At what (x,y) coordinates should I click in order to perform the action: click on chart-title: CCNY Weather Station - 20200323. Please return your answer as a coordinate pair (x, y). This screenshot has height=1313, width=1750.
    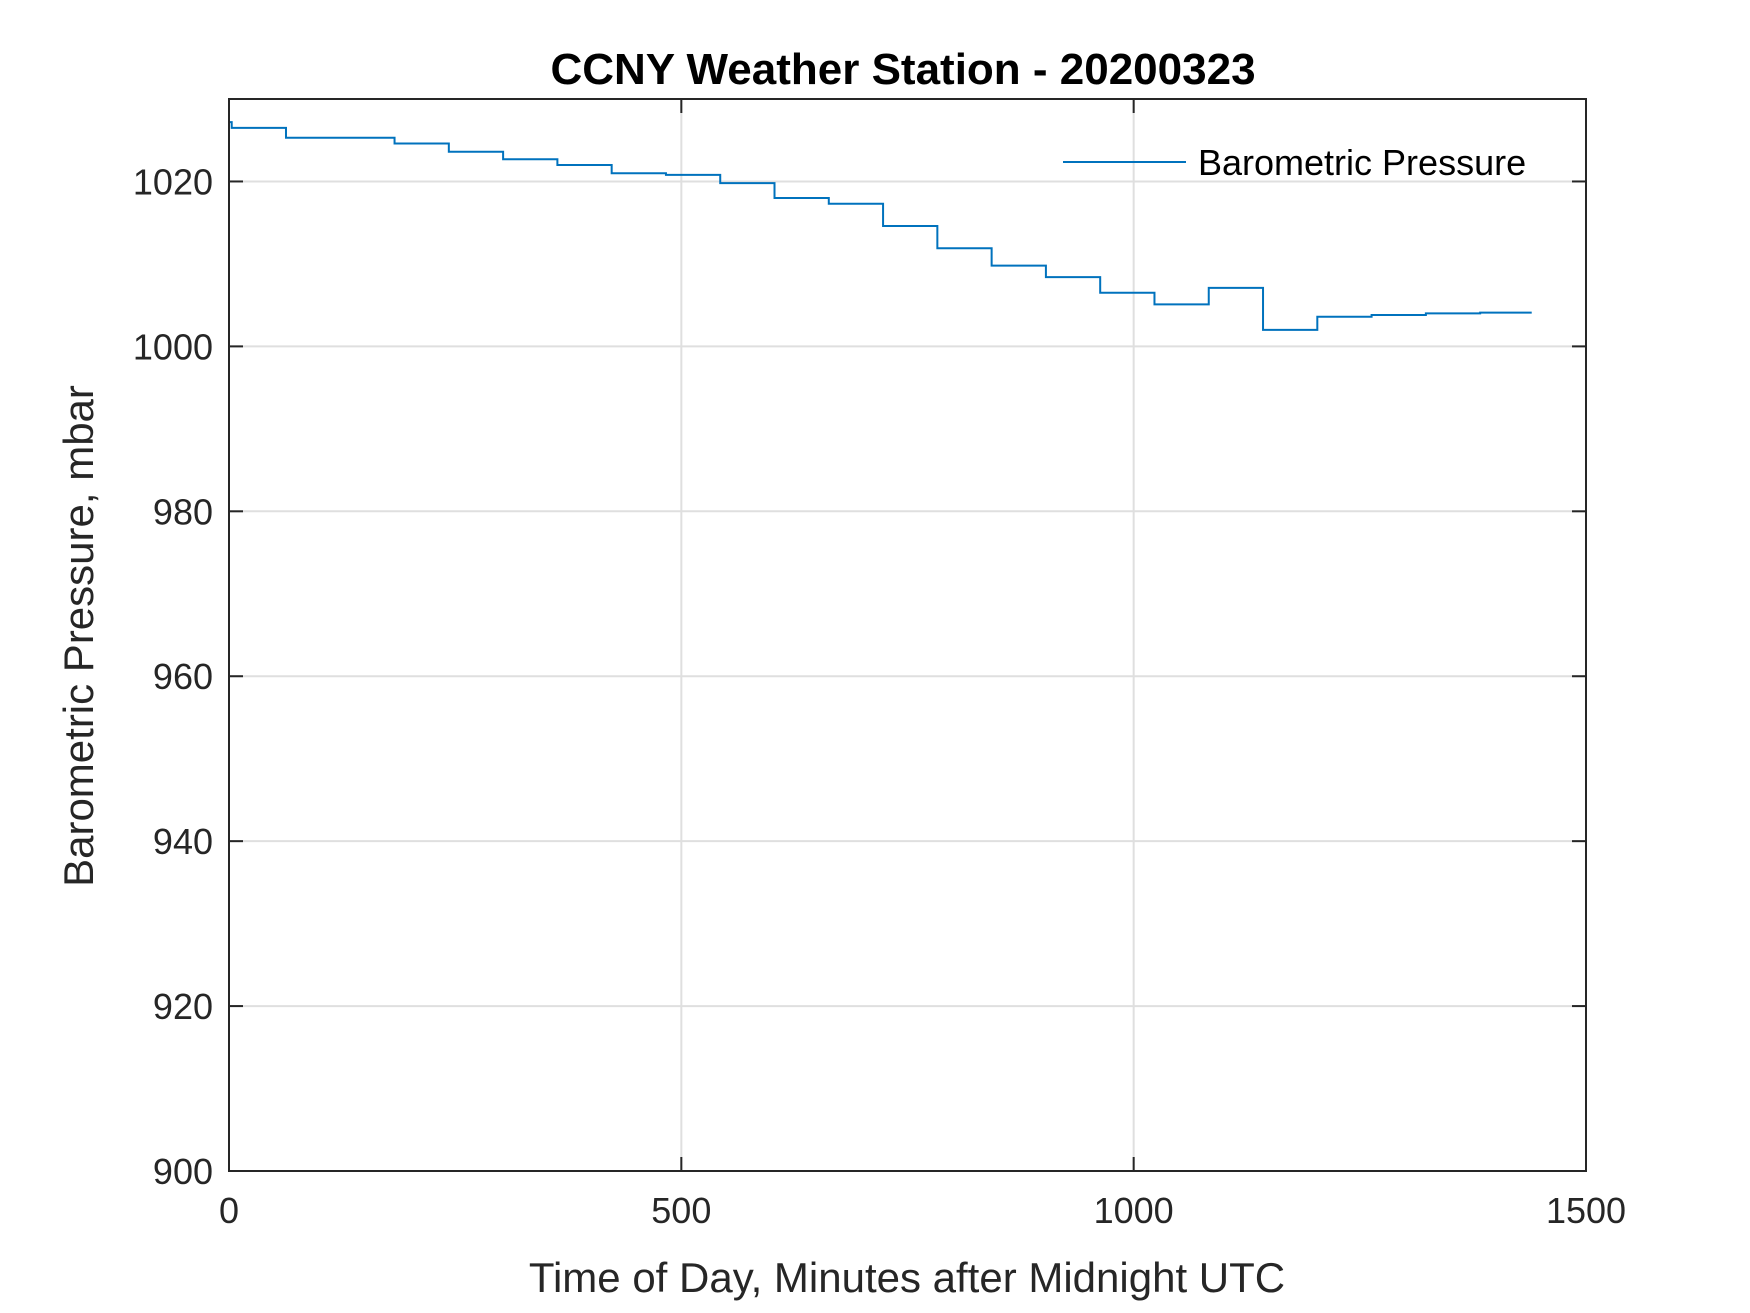
    Looking at the image, I should click on (902, 69).